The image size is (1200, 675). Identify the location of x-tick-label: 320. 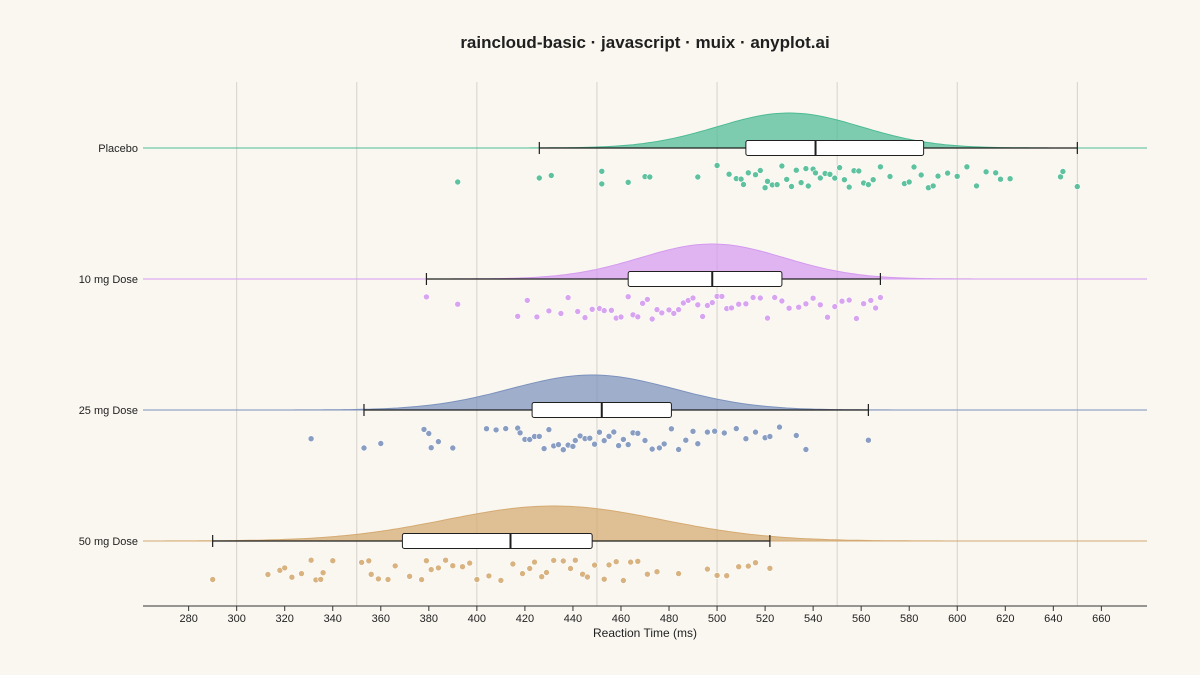
(285, 619).